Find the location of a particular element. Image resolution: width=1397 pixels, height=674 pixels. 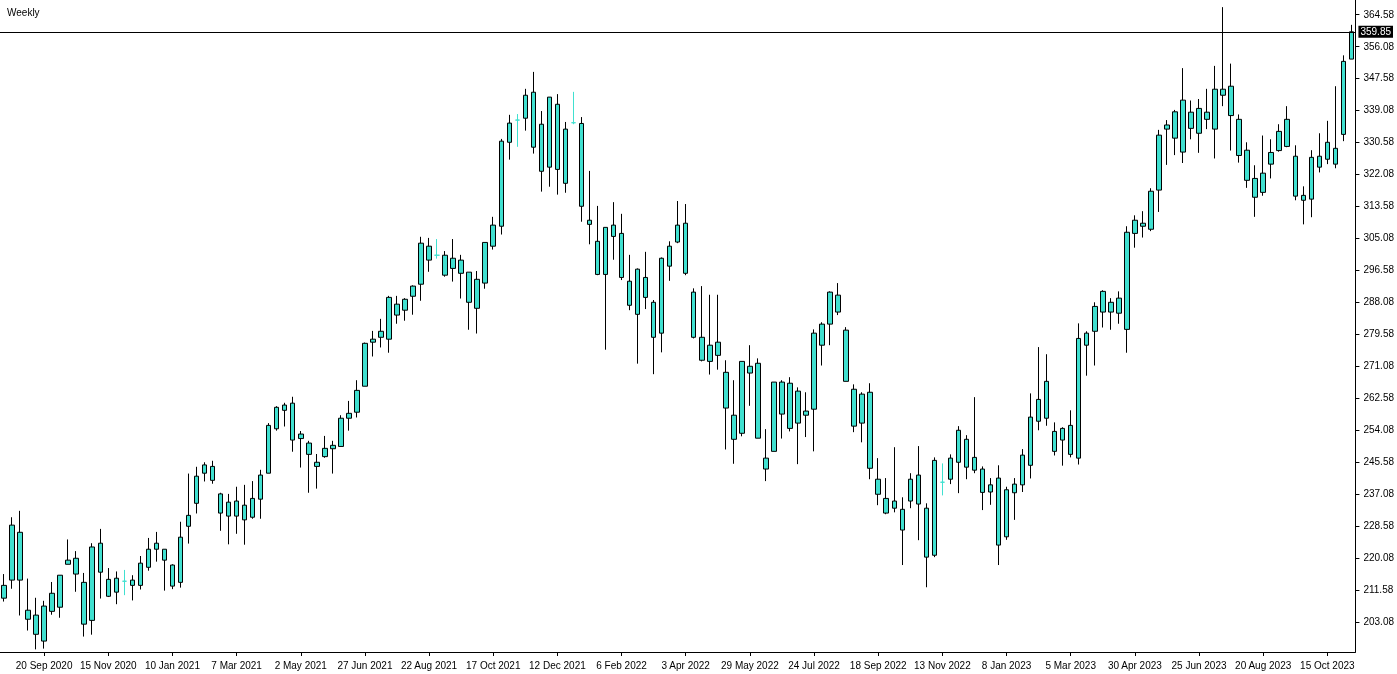

x-tick-label: 5 Mar 2023 is located at coordinates (1071, 665).